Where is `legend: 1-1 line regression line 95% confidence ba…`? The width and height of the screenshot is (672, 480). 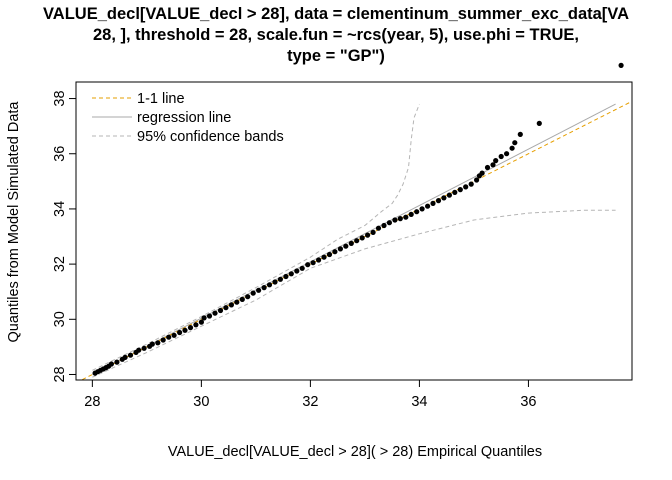
legend: 1-1 line regression line 95% confidence ba… is located at coordinates (188, 118).